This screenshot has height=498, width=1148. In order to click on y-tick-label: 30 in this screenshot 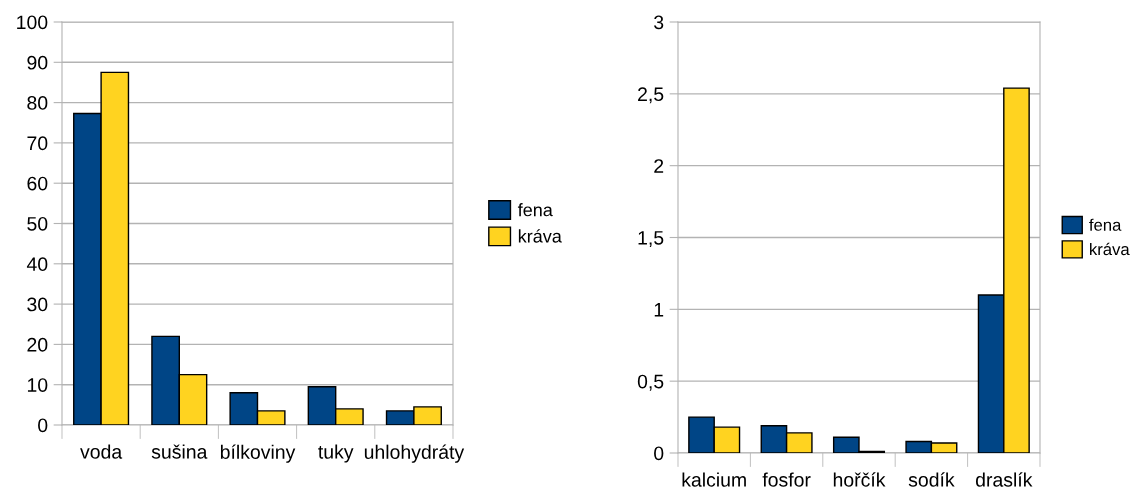, I will do `click(37, 304)`.